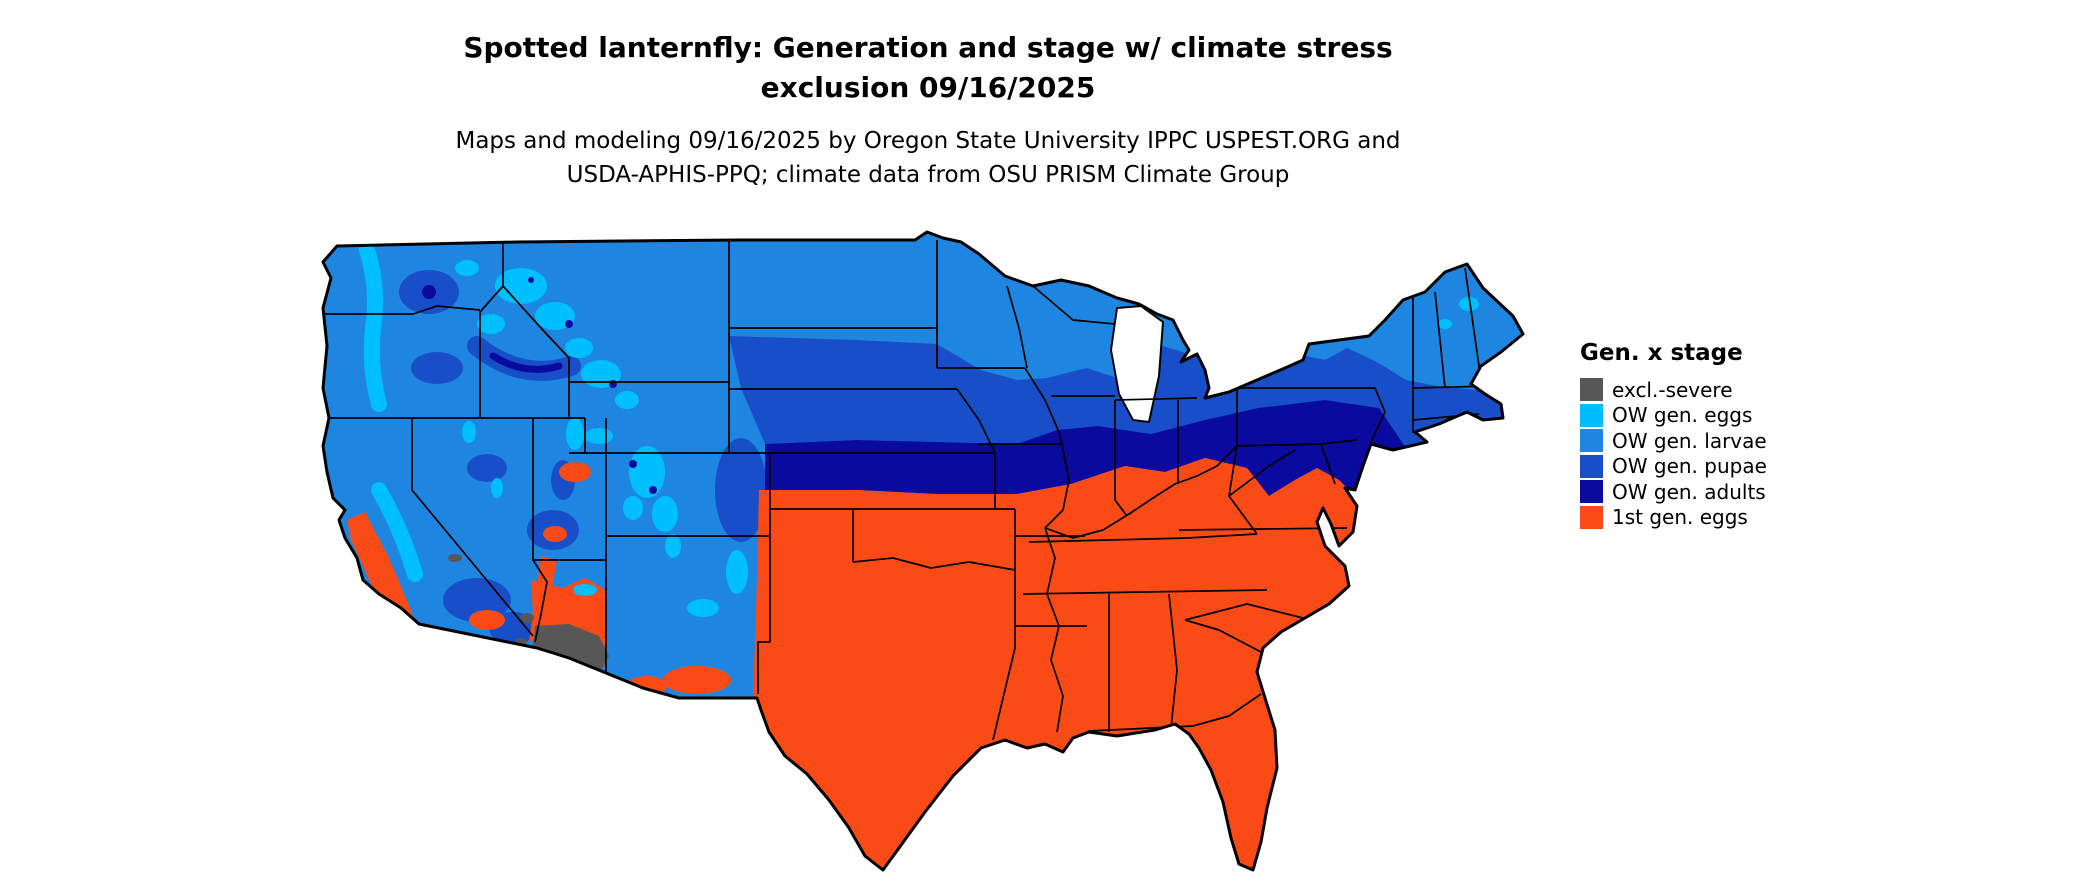 This screenshot has width=2100, height=892. Describe the element at coordinates (1689, 466) in the screenshot. I see `legend-item-label: OW gen. pupae` at that location.